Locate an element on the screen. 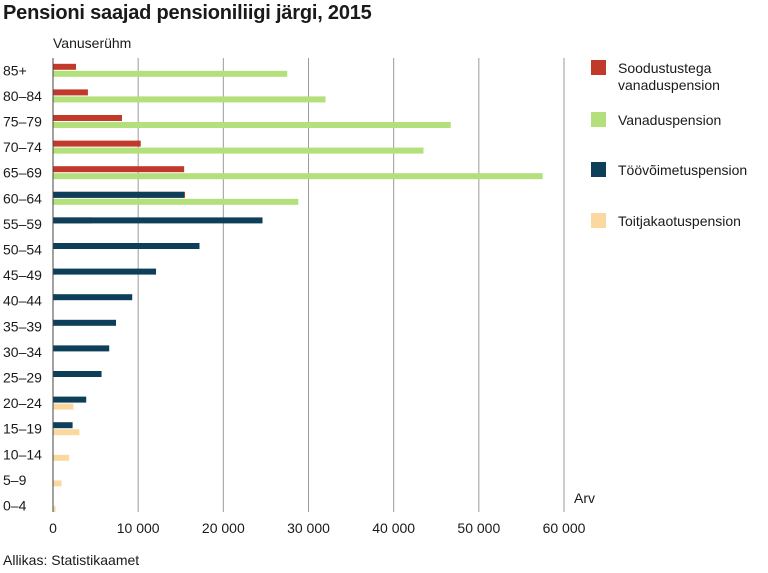  category-label: 10–14 is located at coordinates (22, 454).